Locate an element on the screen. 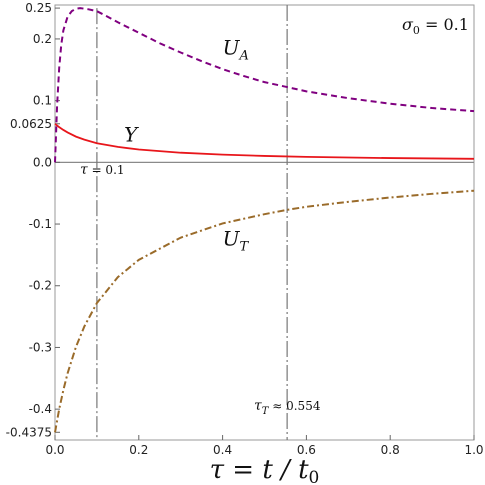 This screenshot has width=485, height=485. y-tick-label: -0.3 is located at coordinates (40, 347).